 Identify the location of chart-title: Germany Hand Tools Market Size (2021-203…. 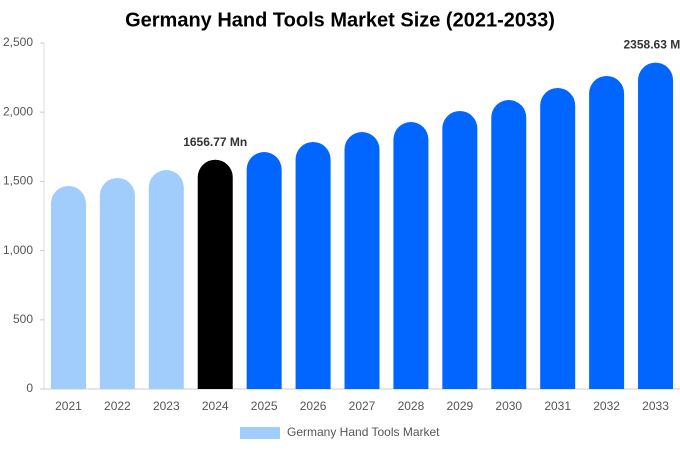
(340, 20).